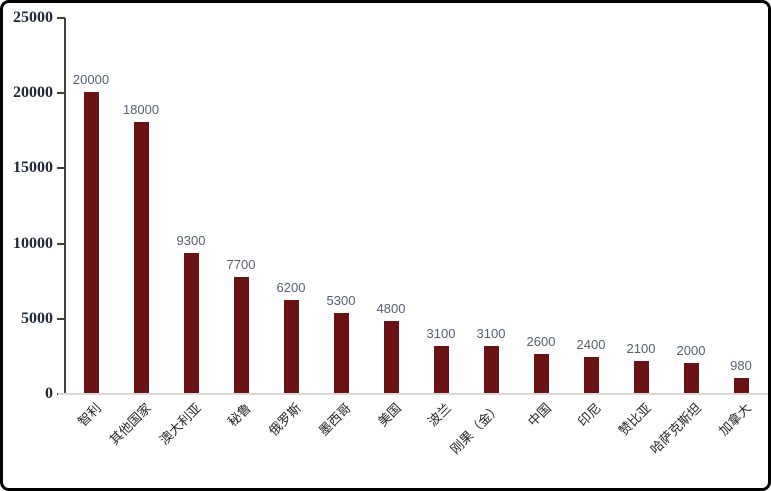 This screenshot has height=491, width=771. I want to click on bar-value-label: 7700, so click(241, 264).